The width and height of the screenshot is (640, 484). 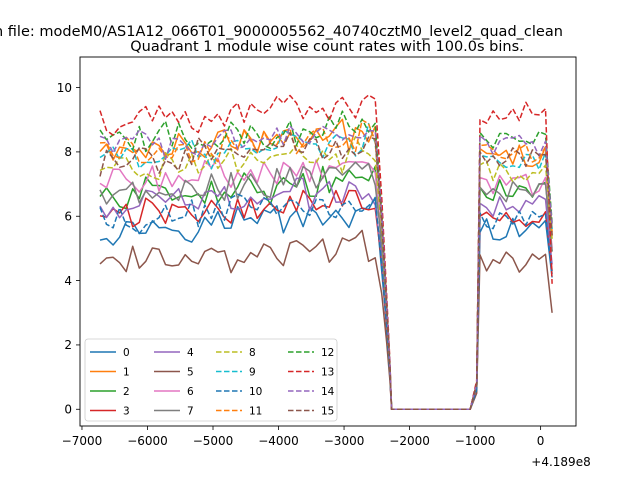 What do you see at coordinates (190, 411) in the screenshot?
I see `legend-label-7: 7` at bounding box center [190, 411].